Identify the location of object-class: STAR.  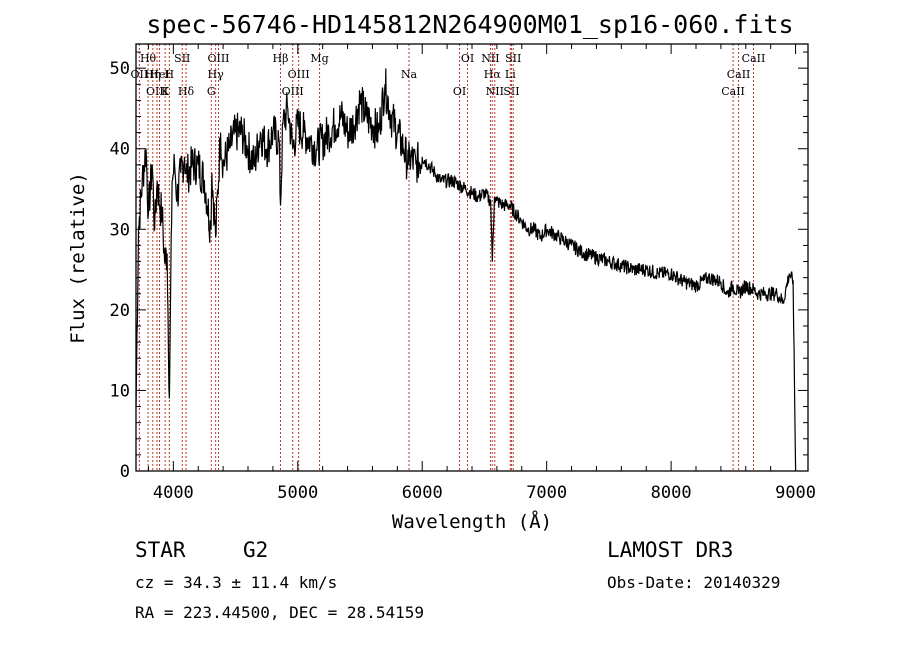
(160, 550).